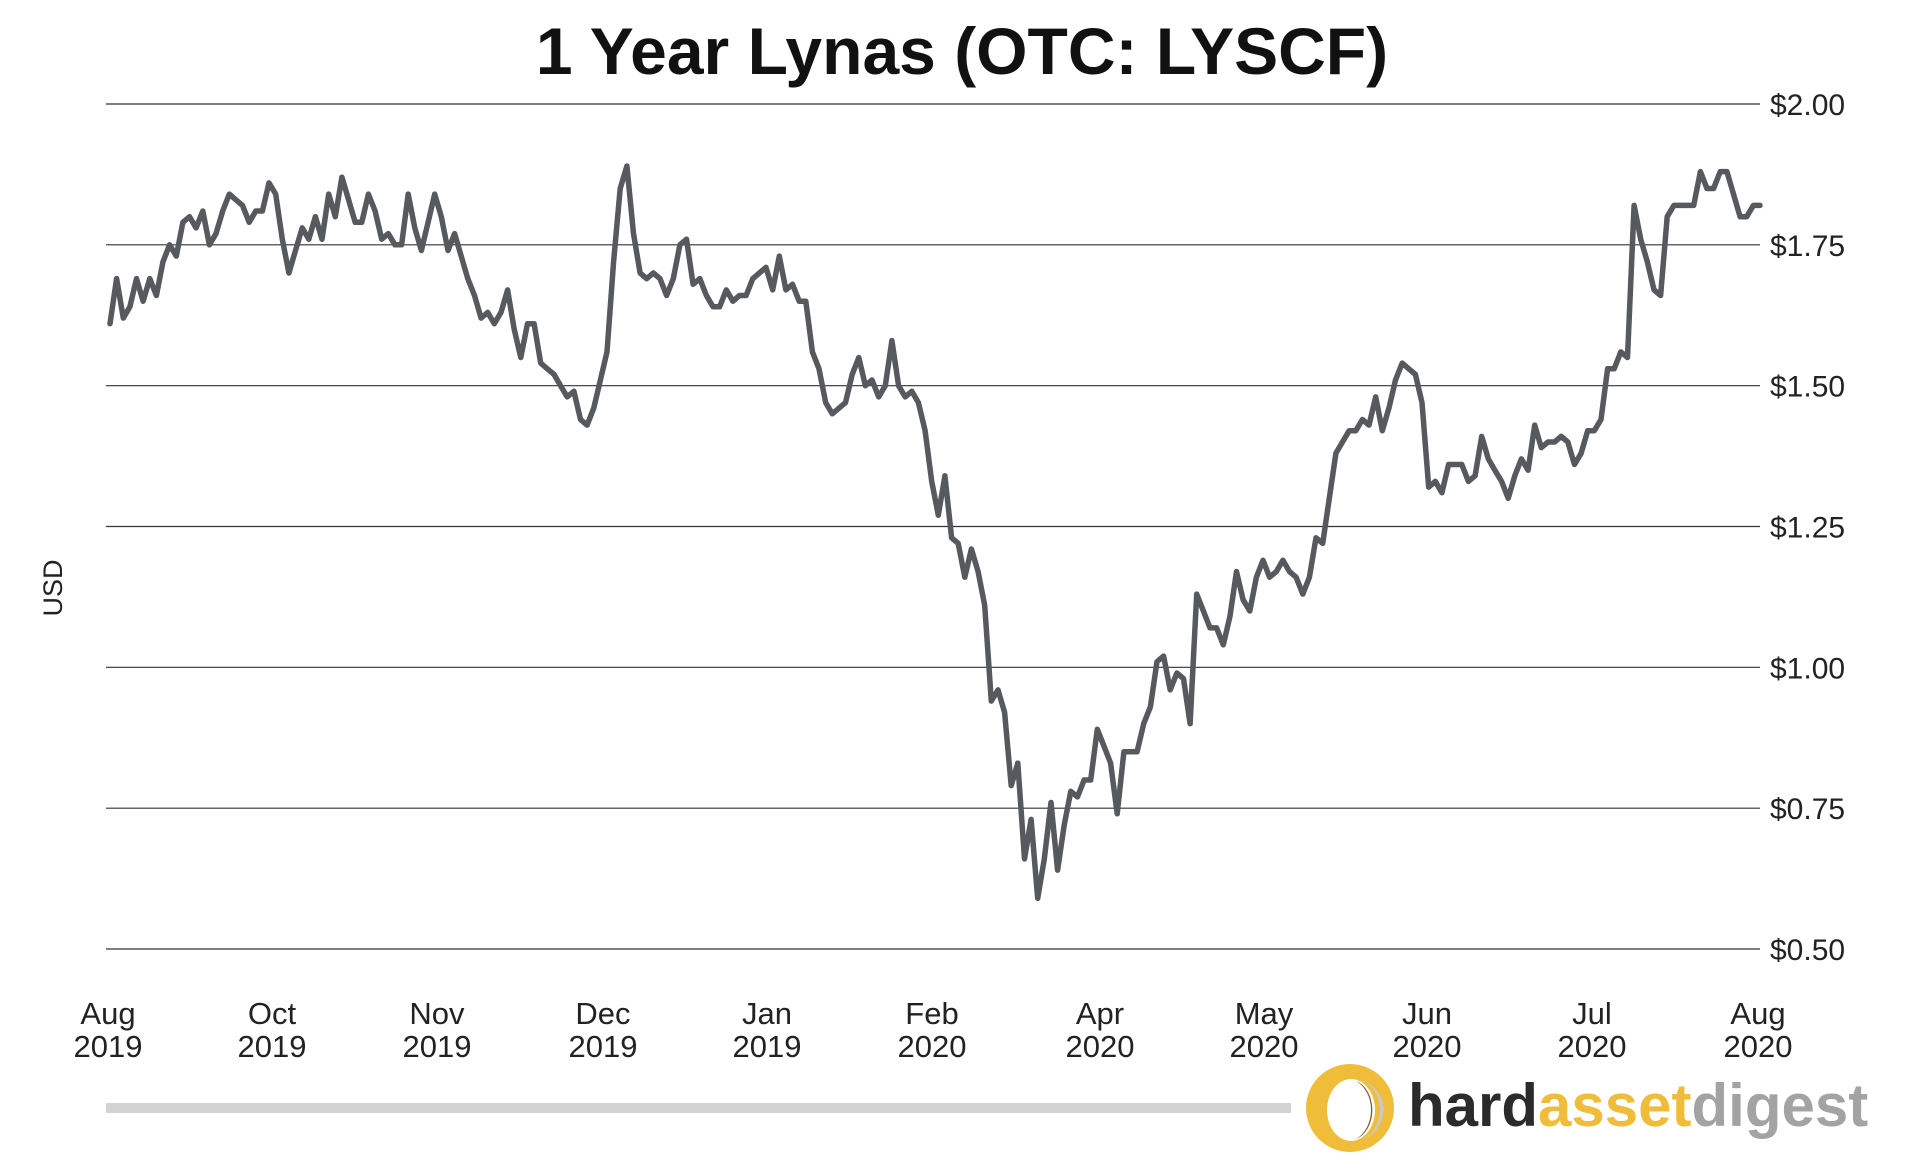 This screenshot has width=1920, height=1173. Describe the element at coordinates (767, 1013) in the screenshot. I see `svg-text: Jan` at that location.